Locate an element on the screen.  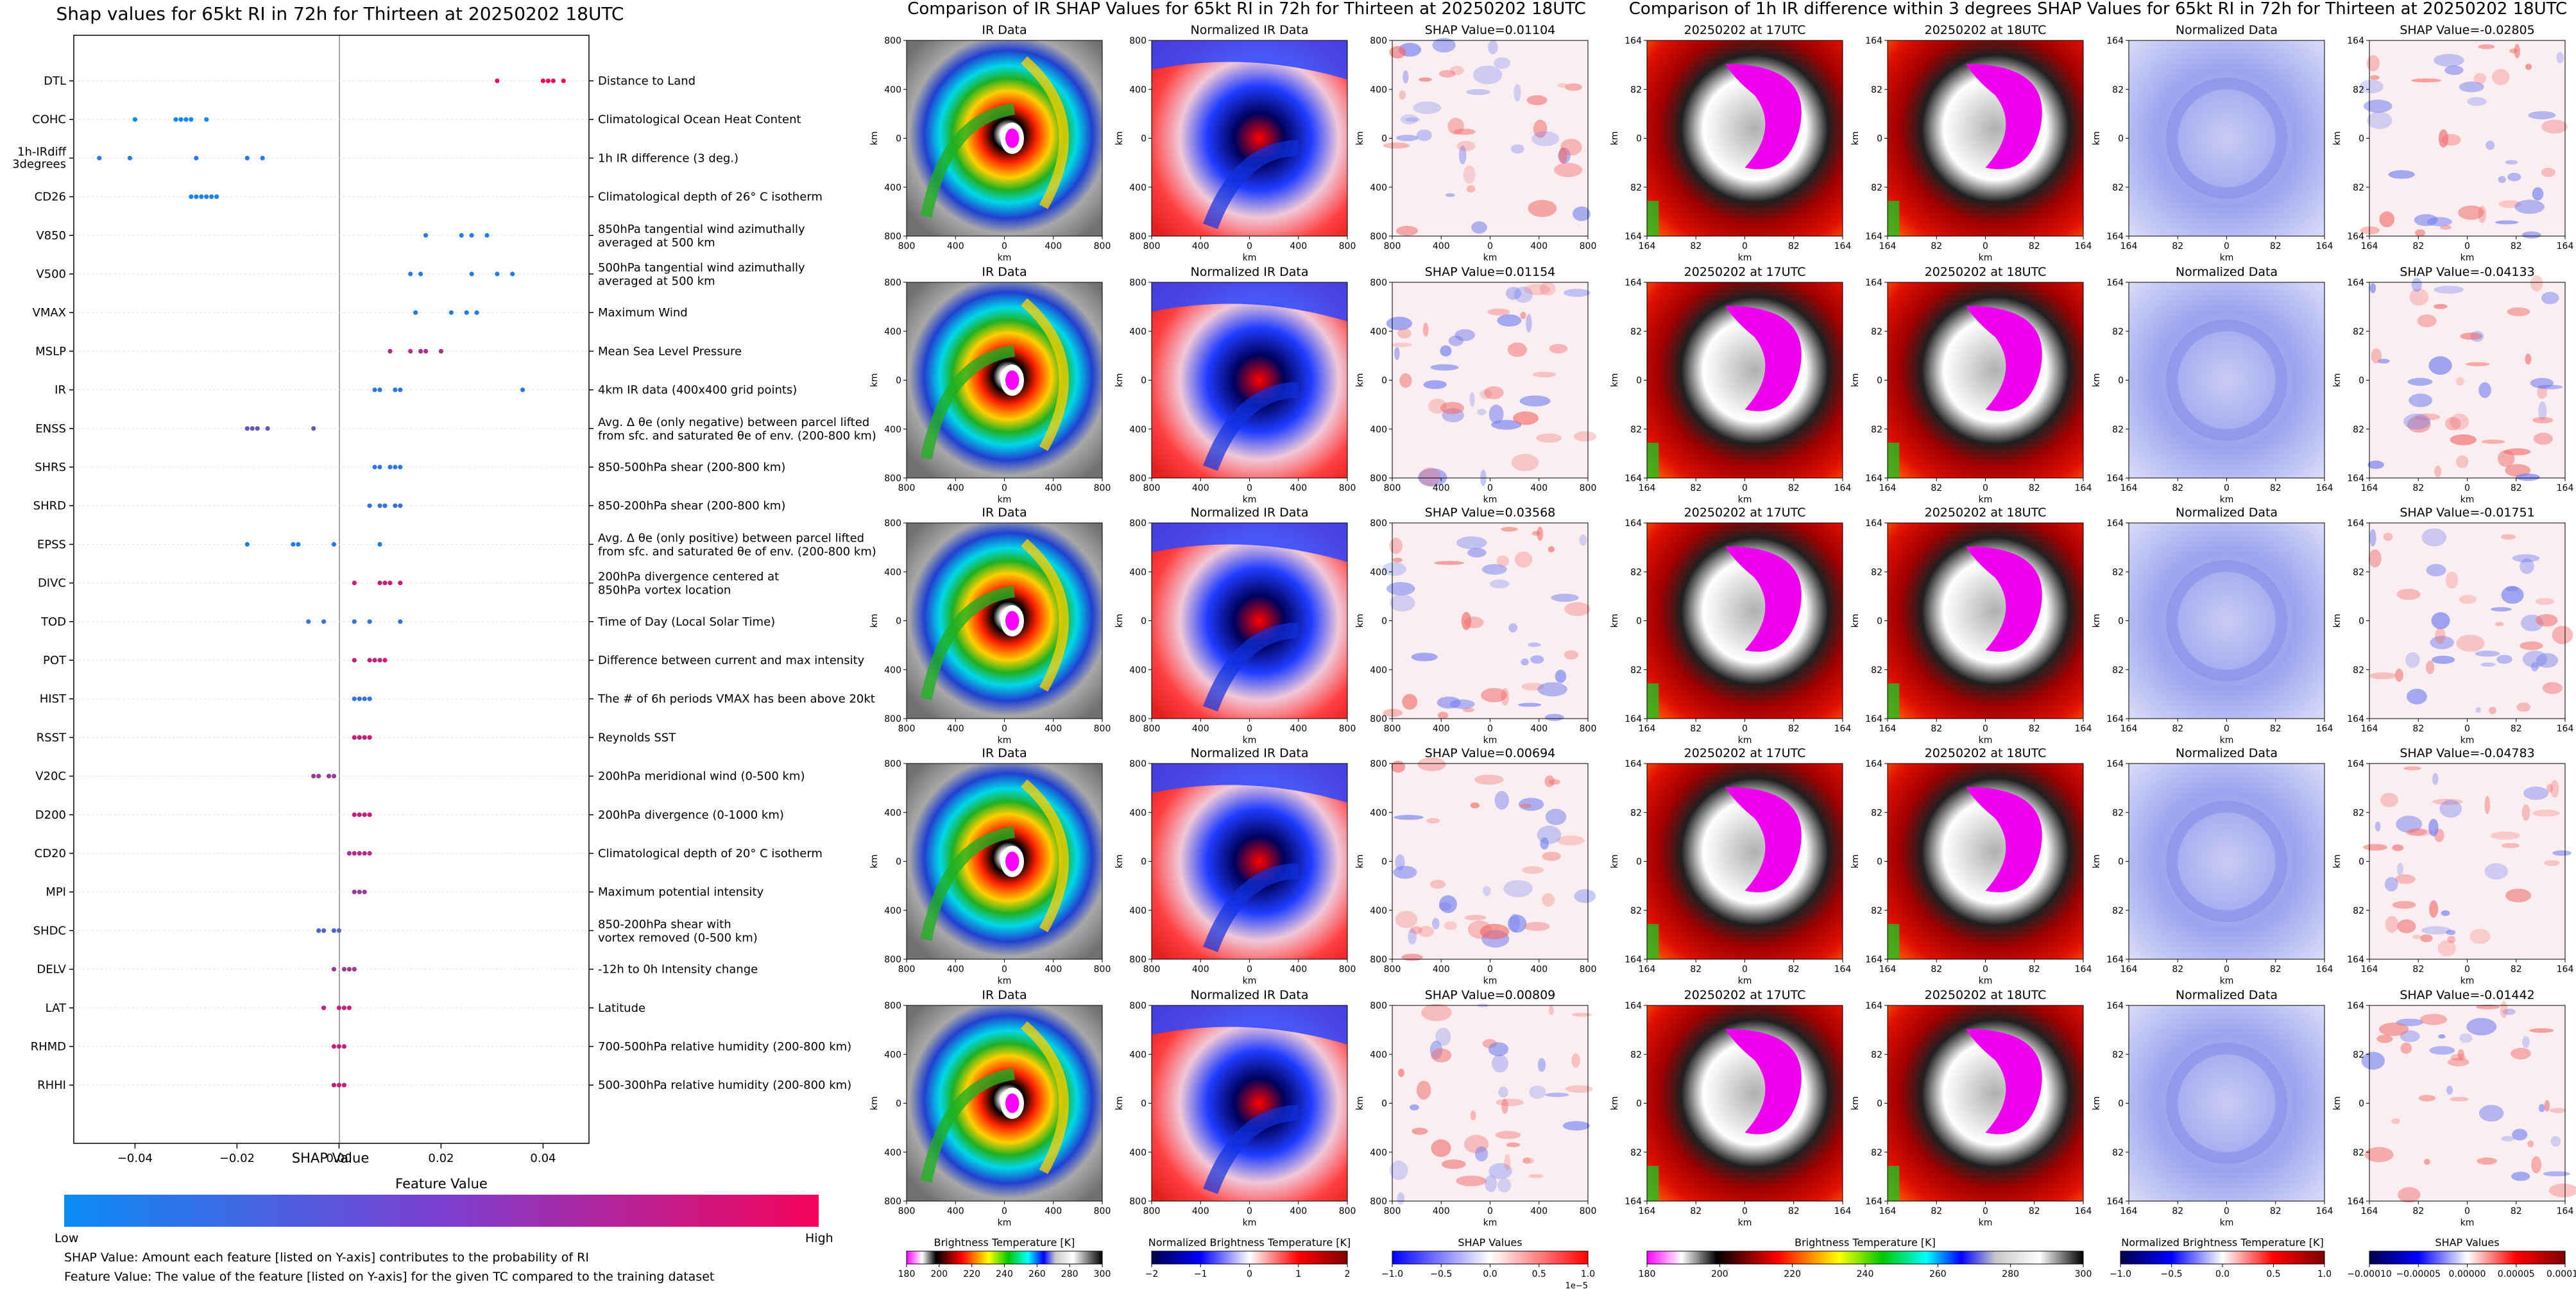
panel-title: 20250202 at 18UTC is located at coordinates (1986, 30).